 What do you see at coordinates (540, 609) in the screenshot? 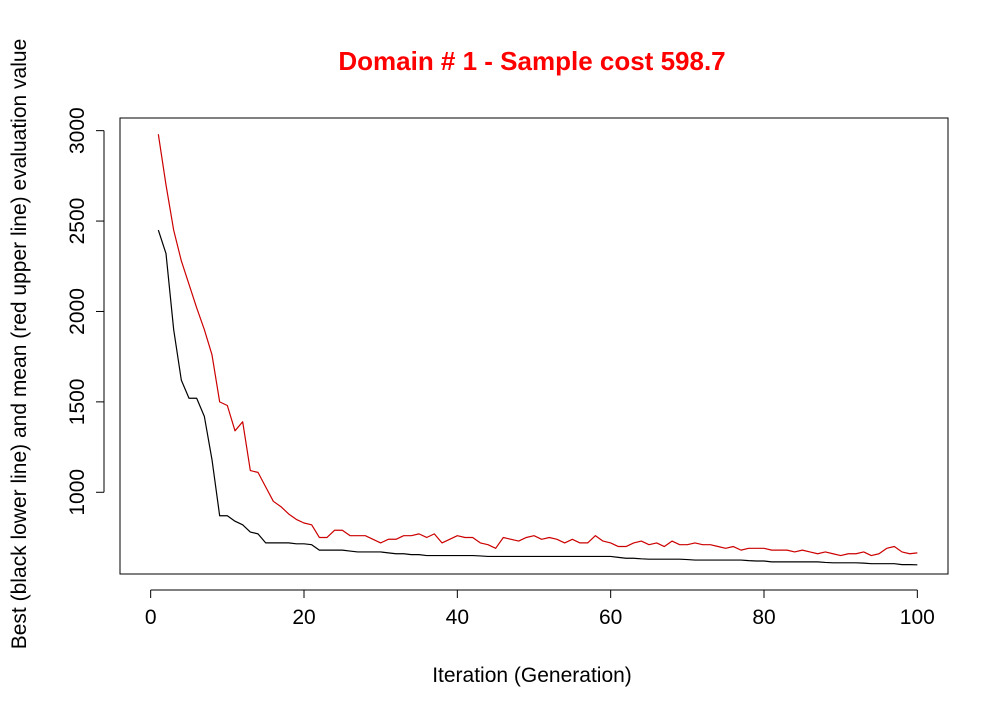
I see `x-axis: 0 20 40 60 80 100` at bounding box center [540, 609].